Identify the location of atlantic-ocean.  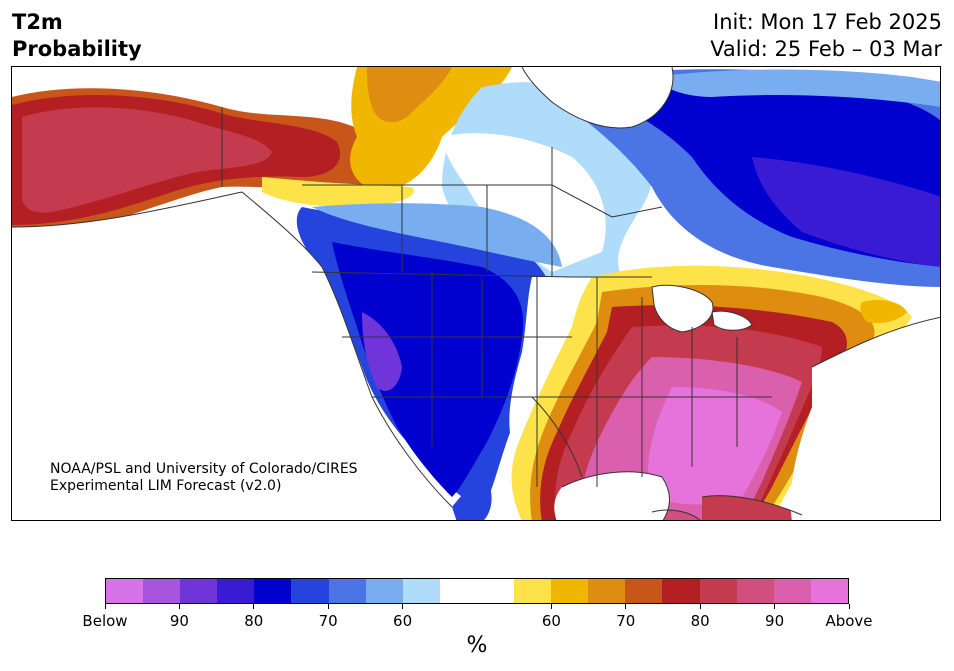
(865, 418).